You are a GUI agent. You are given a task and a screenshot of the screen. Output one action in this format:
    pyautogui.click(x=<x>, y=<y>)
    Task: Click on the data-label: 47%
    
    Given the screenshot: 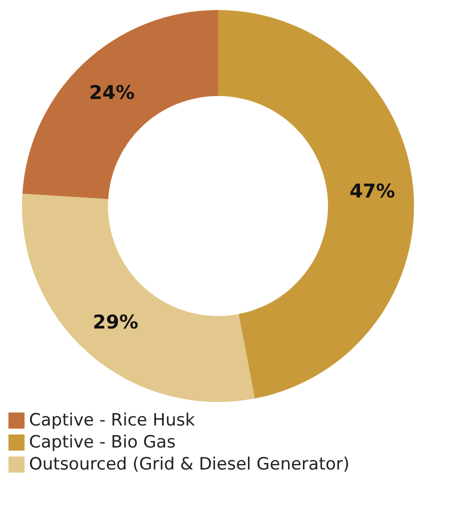 What is the action you would take?
    pyautogui.click(x=373, y=191)
    